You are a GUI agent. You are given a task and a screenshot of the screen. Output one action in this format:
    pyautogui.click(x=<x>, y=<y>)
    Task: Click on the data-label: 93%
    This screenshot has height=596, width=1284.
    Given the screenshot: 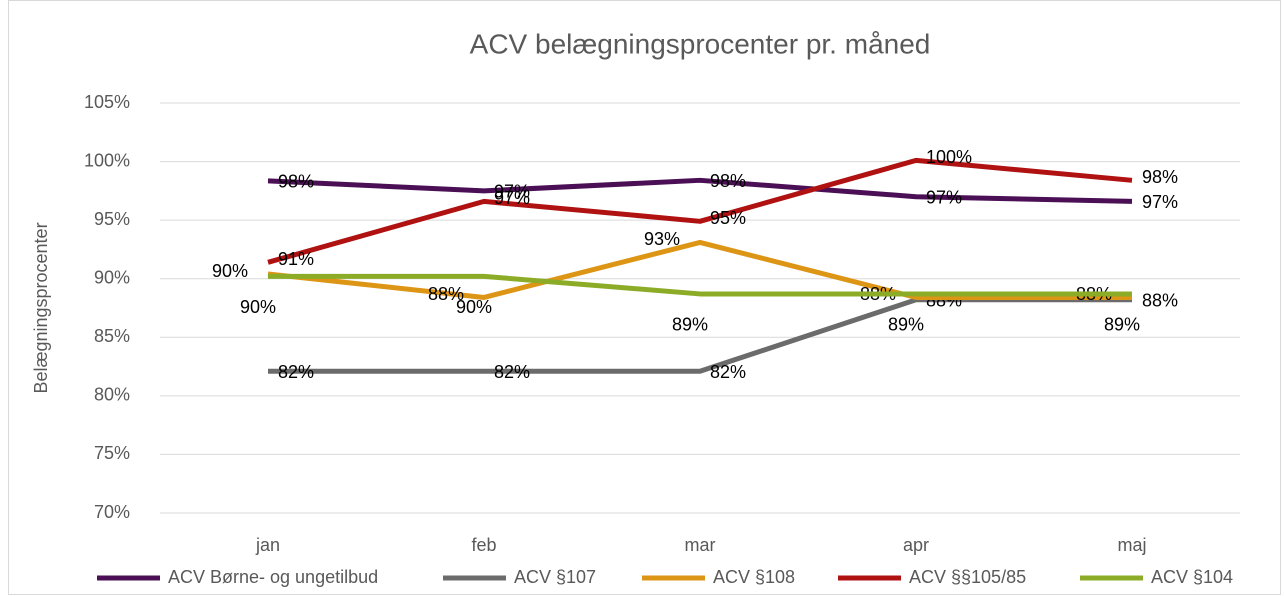 What is the action you would take?
    pyautogui.click(x=662, y=239)
    